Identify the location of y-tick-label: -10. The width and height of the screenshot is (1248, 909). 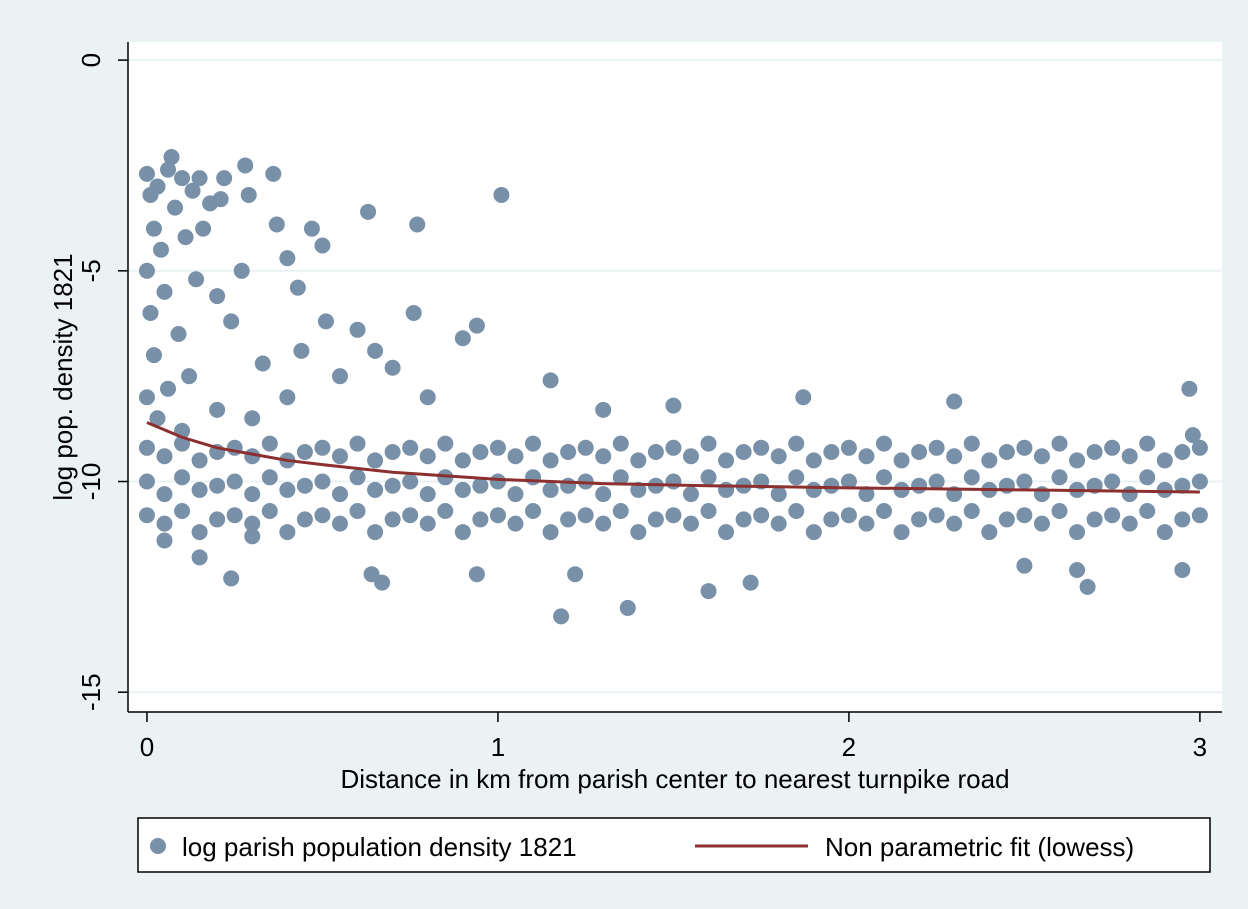
(91, 482).